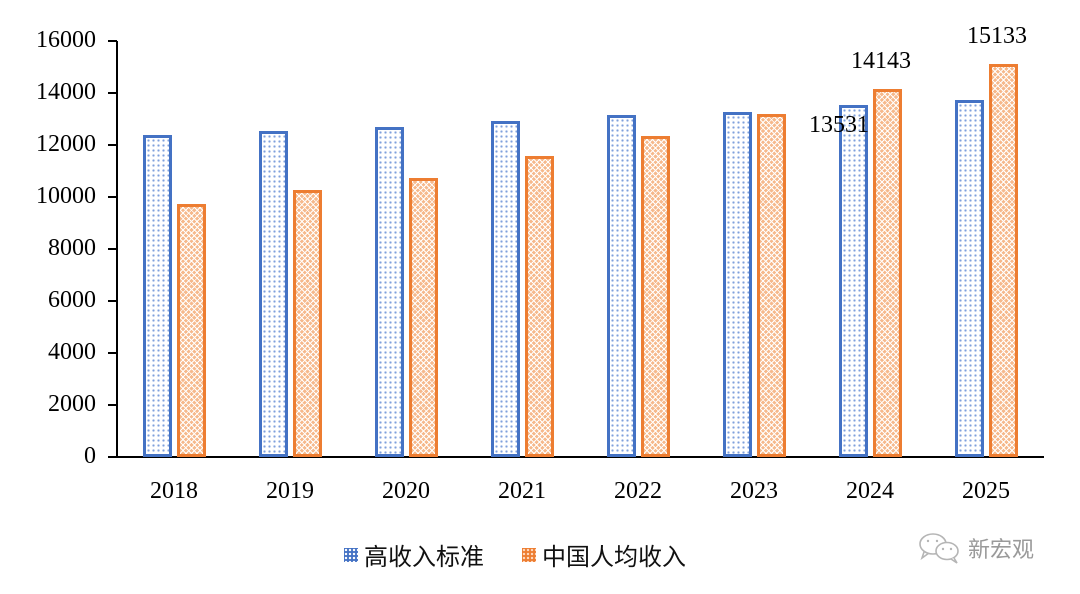 The width and height of the screenshot is (1080, 594). What do you see at coordinates (986, 491) in the screenshot?
I see `x-tick-label: 2025` at bounding box center [986, 491].